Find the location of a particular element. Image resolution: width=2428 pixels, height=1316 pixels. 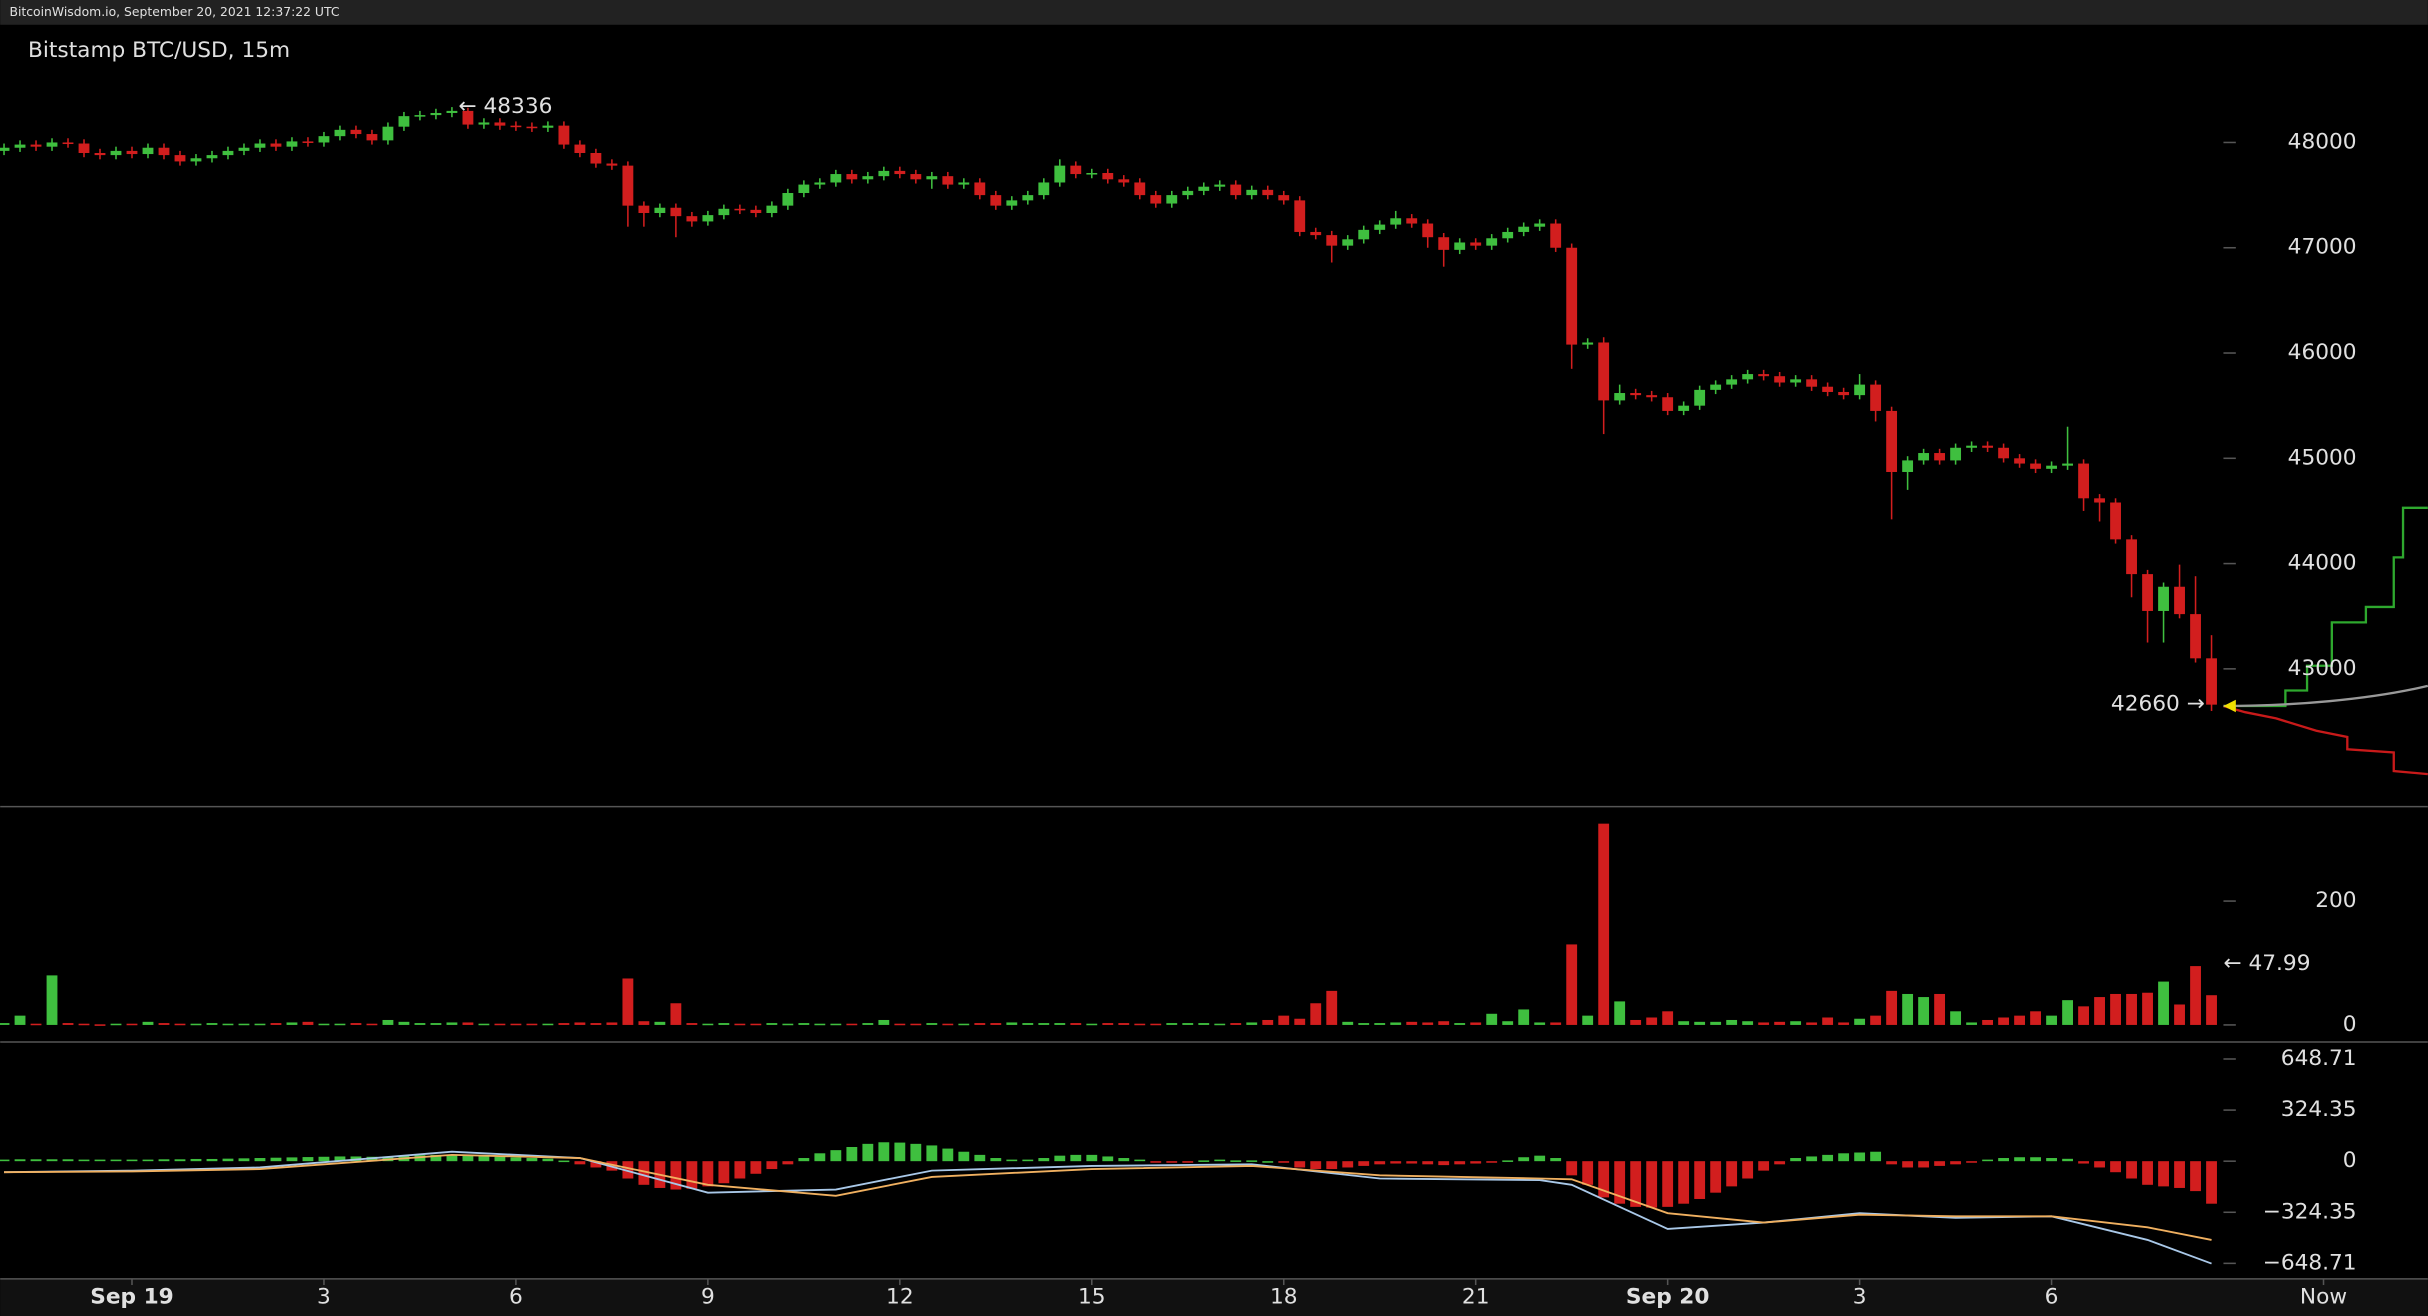

x-tick-label: Sep 20 is located at coordinates (1667, 1296).